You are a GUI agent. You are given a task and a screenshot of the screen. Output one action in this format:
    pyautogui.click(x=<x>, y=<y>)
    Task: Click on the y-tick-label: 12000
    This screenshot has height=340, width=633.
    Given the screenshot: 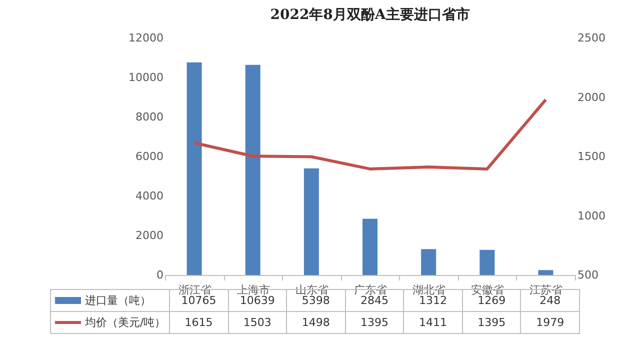 What is the action you would take?
    pyautogui.click(x=146, y=38)
    